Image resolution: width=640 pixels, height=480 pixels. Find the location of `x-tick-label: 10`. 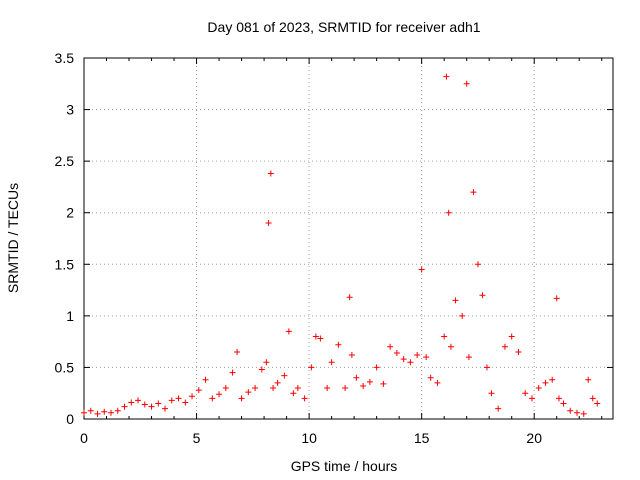

x-tick-label: 10 is located at coordinates (309, 438).